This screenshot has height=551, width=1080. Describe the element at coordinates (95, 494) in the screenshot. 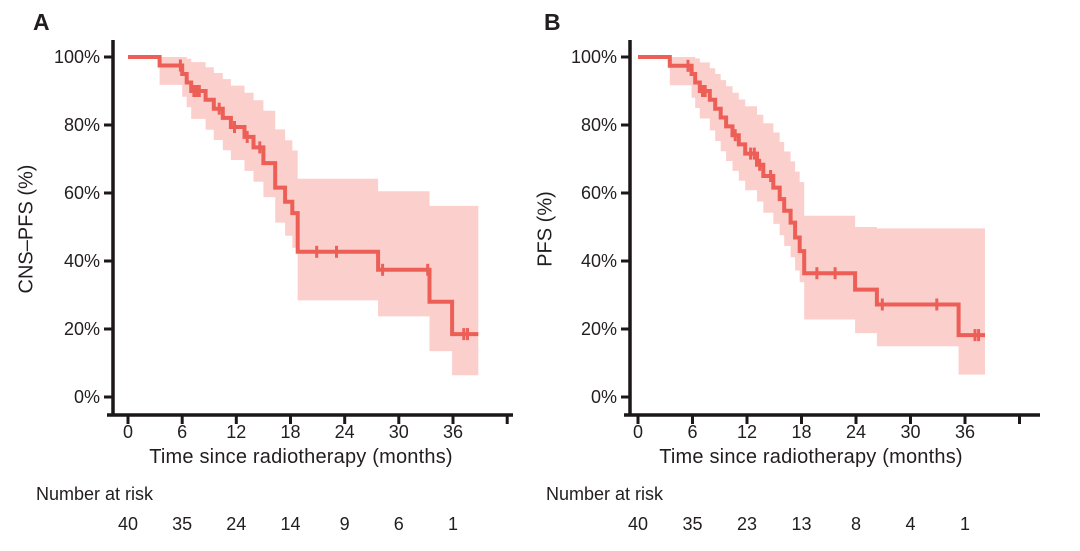

I see `number-at-risk-label-a: Number at risk` at that location.